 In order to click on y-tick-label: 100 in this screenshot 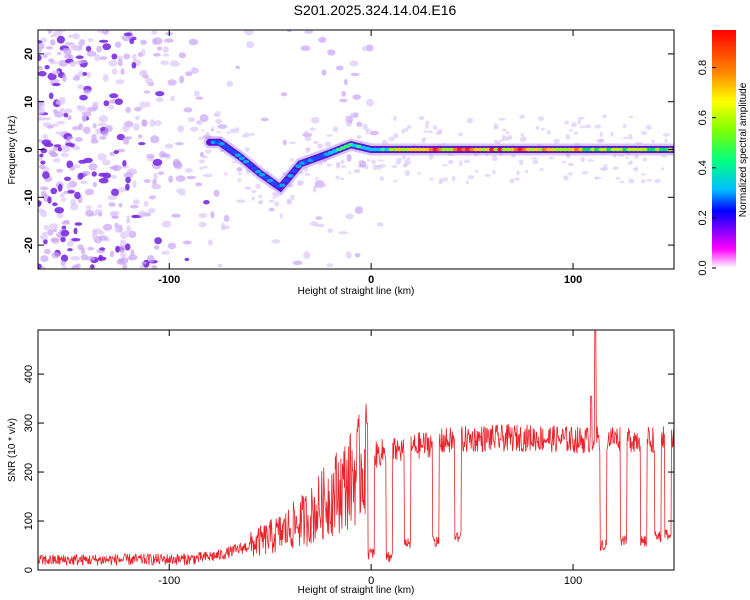, I will do `click(29, 521)`.